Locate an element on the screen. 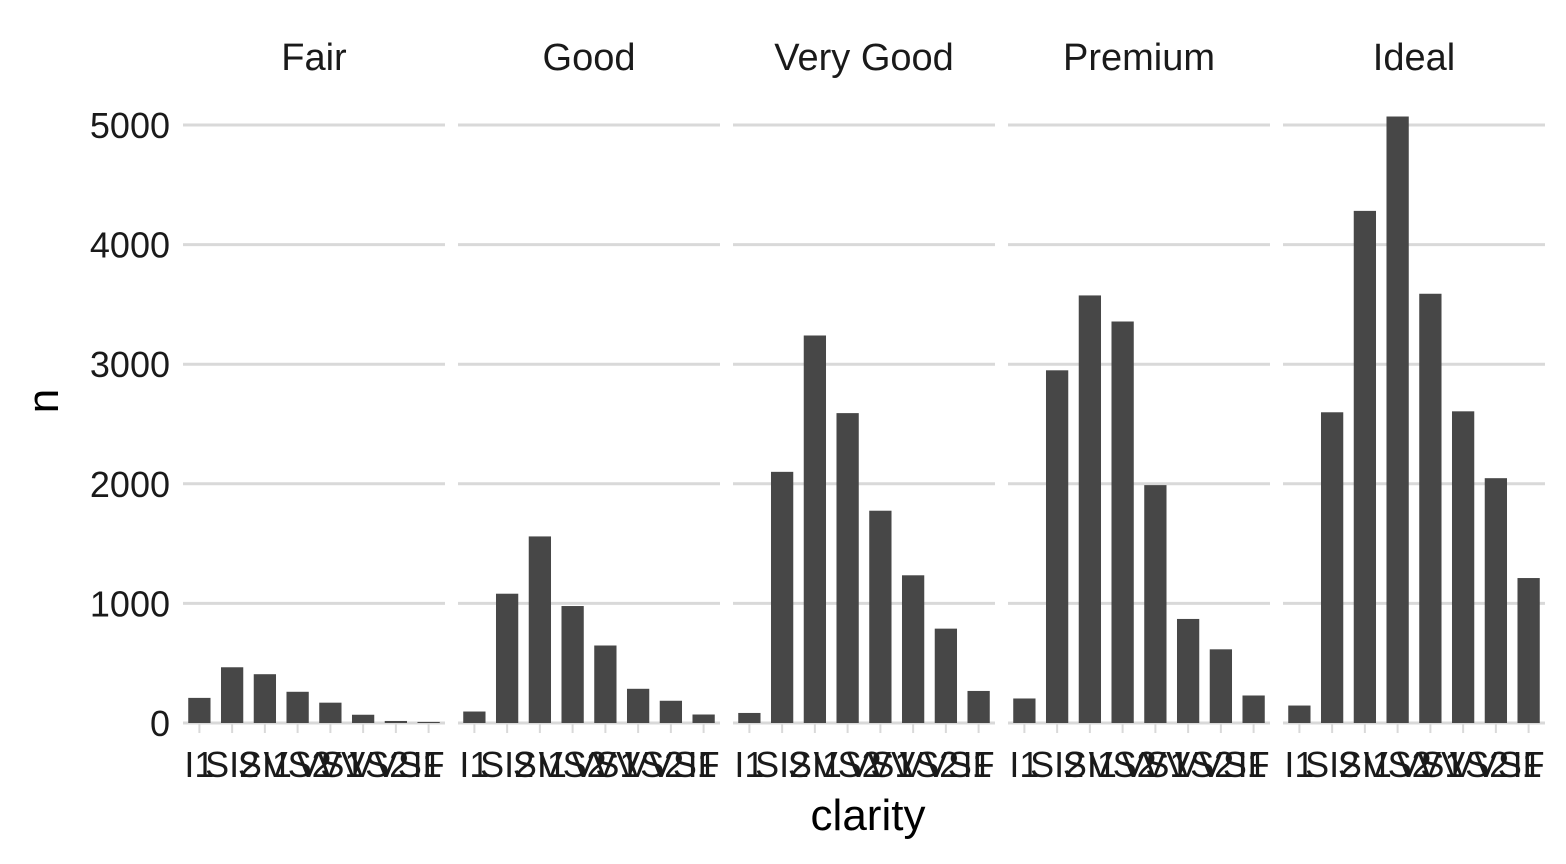  y-tick-label: 2000 is located at coordinates (130, 484).